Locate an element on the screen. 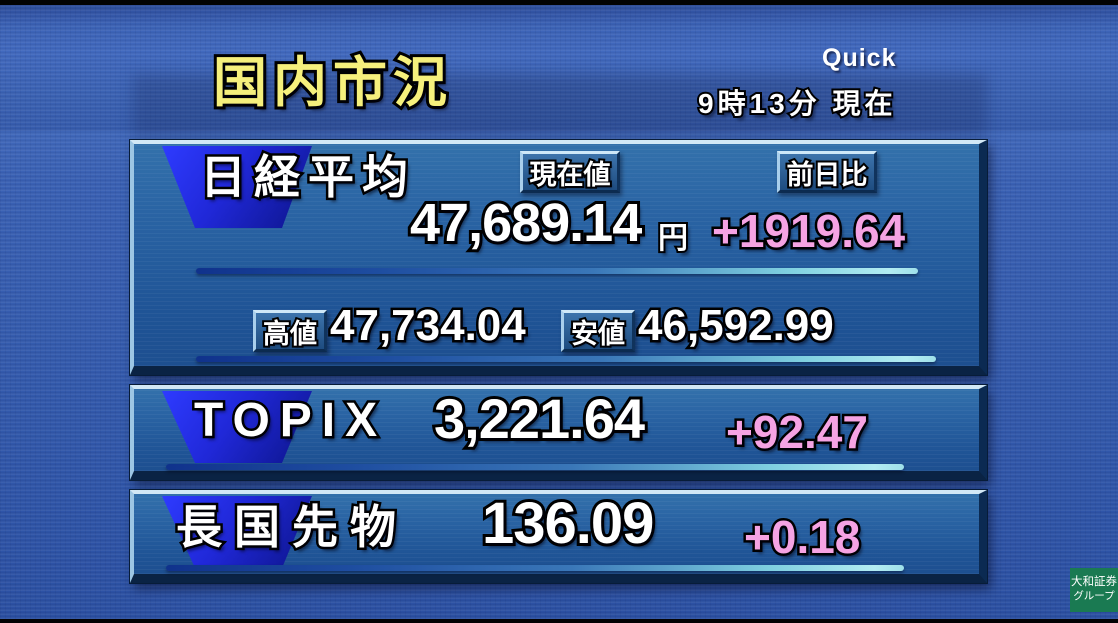 The width and height of the screenshot is (1118, 623). jgb-futures-value: 136.09 is located at coordinates (568, 523).